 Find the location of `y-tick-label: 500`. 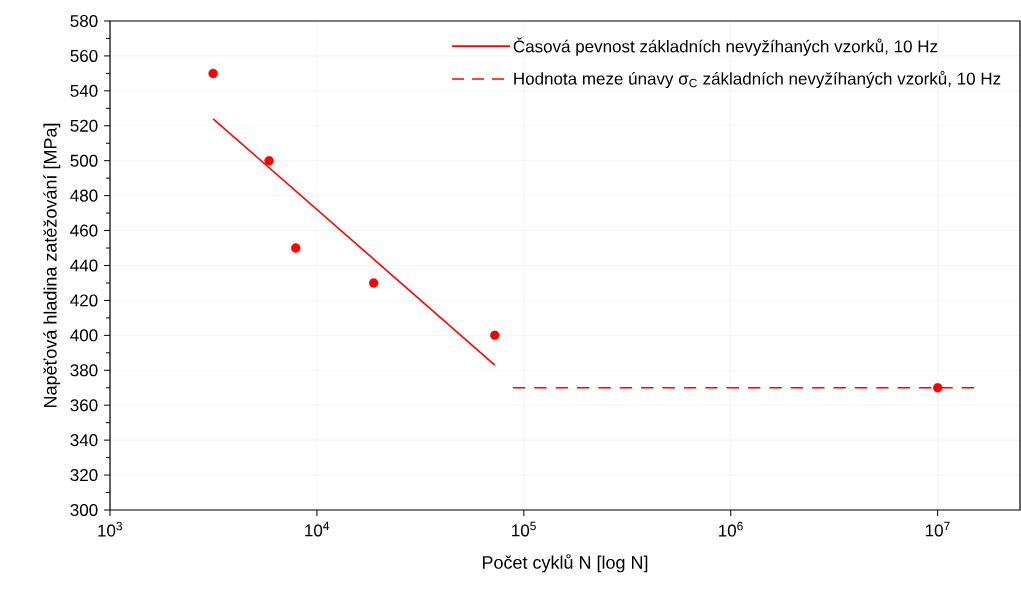

y-tick-label: 500 is located at coordinates (84, 160).